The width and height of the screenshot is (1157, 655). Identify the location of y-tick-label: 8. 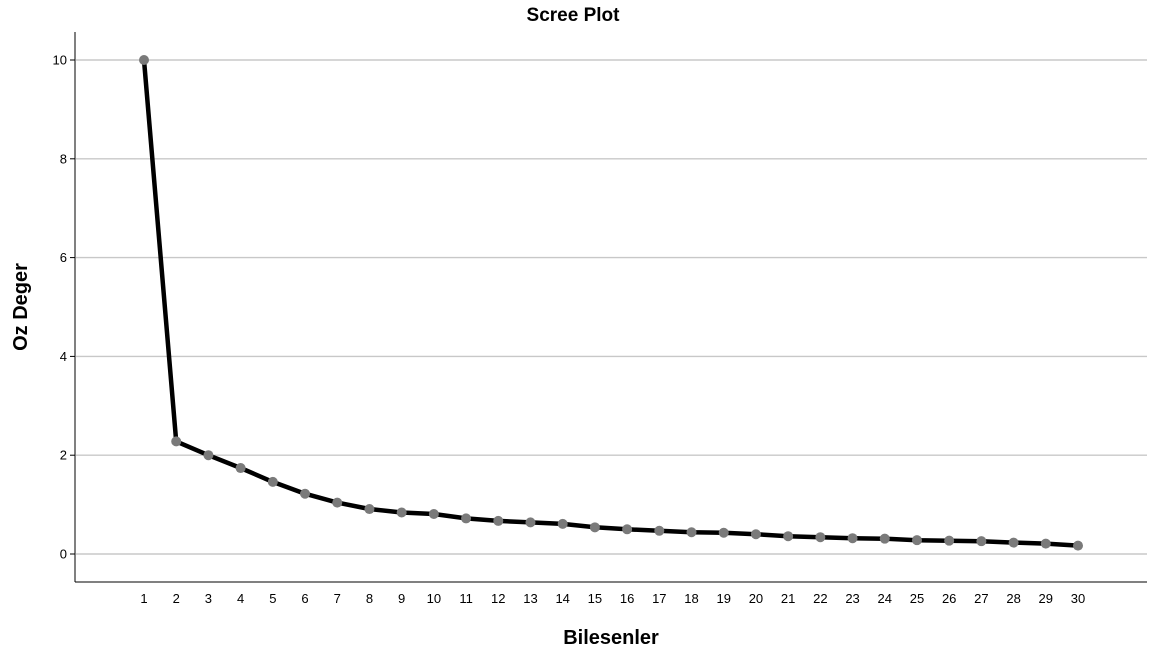
(63, 158).